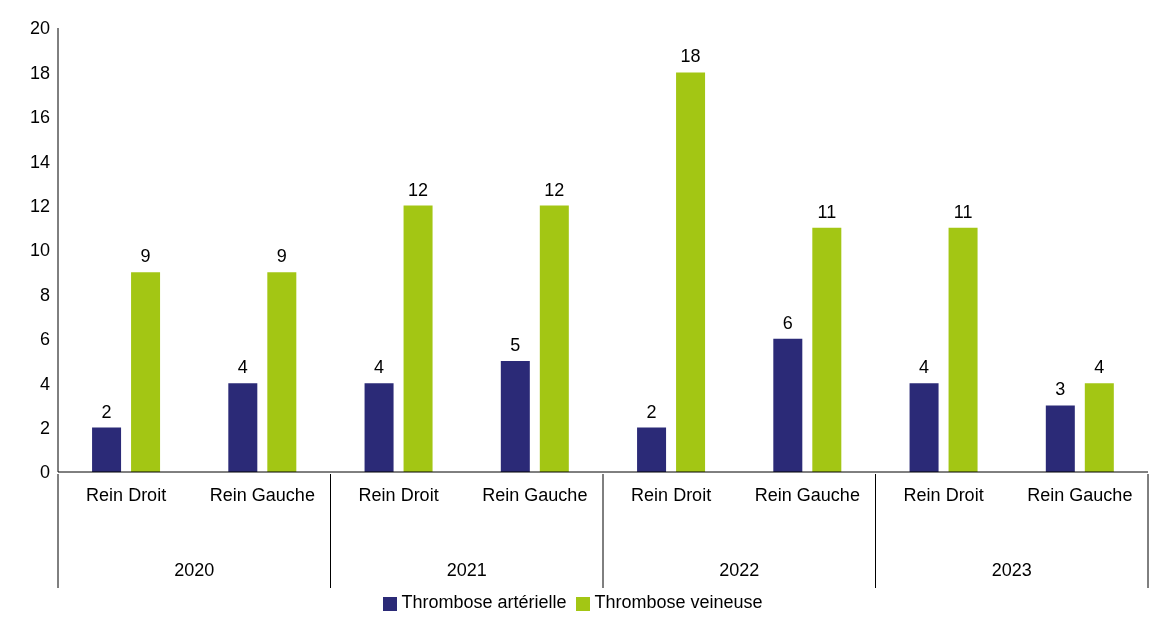 Image resolution: width=1162 pixels, height=623 pixels. I want to click on data-label: 18, so click(690, 56).